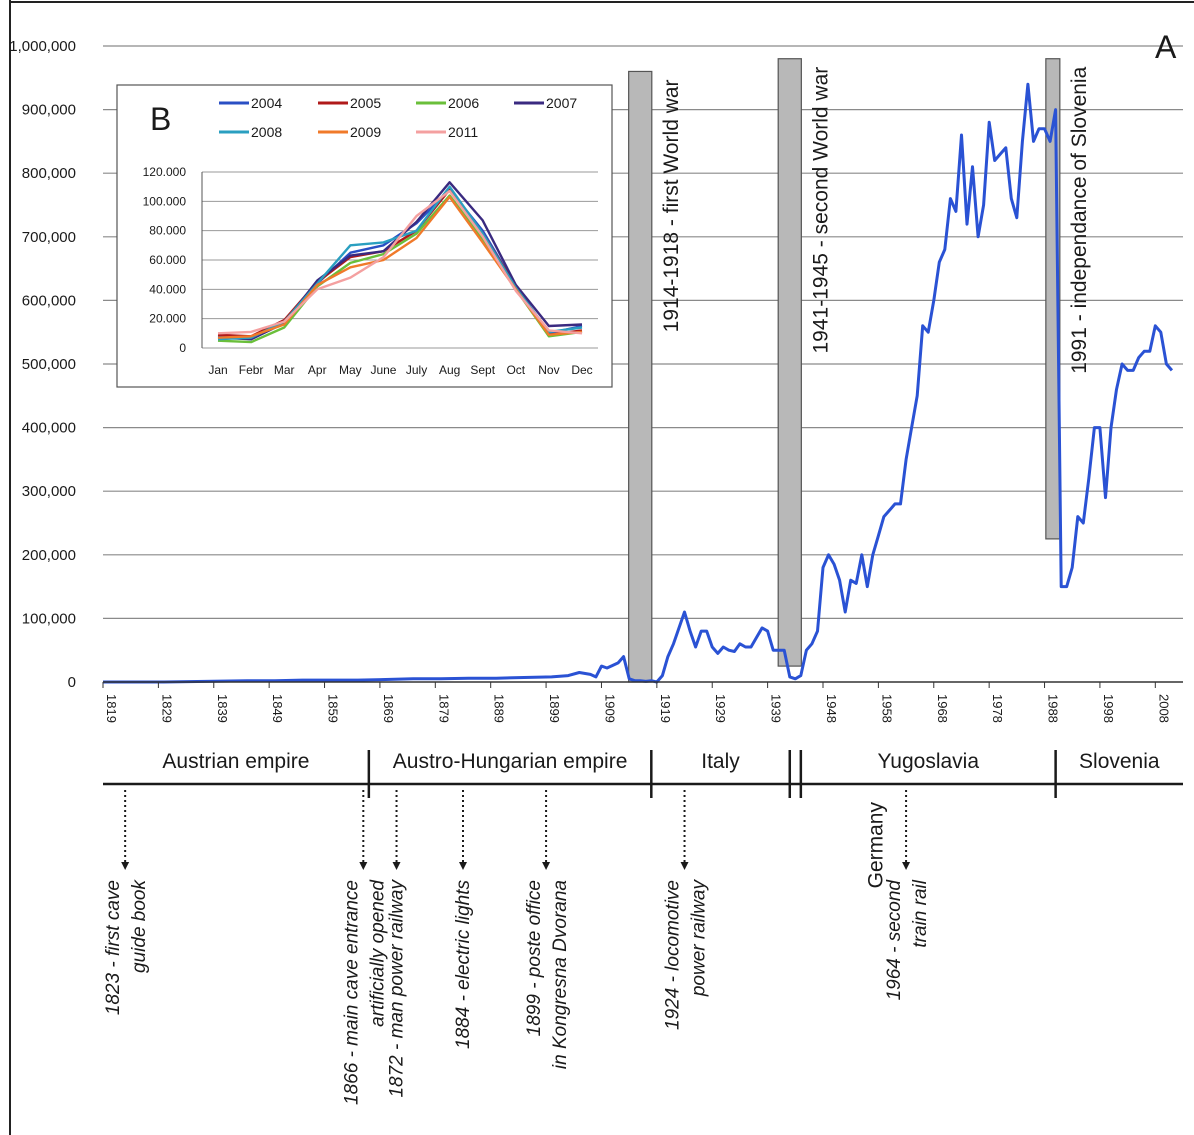  I want to click on inset-x-tick-label: May, so click(350, 370).